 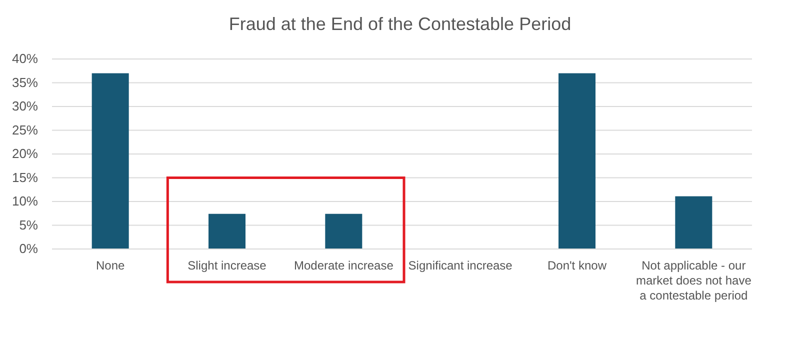 What do you see at coordinates (28, 248) in the screenshot?
I see `y-tick-label: 0%` at bounding box center [28, 248].